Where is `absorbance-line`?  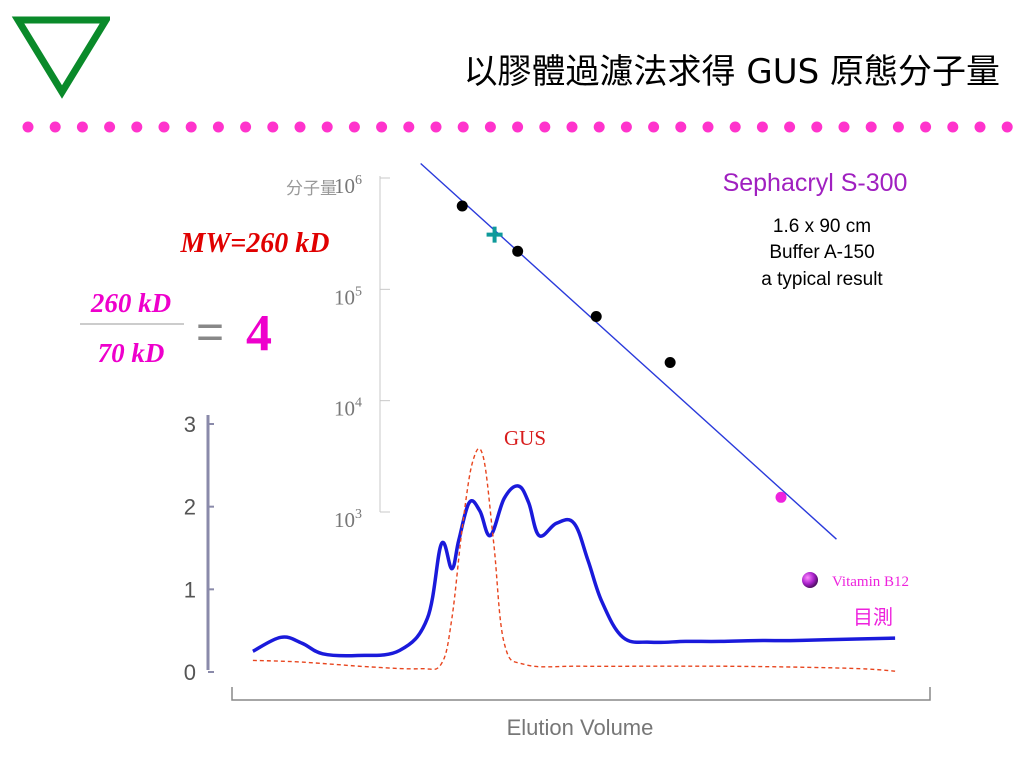
absorbance-line is located at coordinates (574, 571).